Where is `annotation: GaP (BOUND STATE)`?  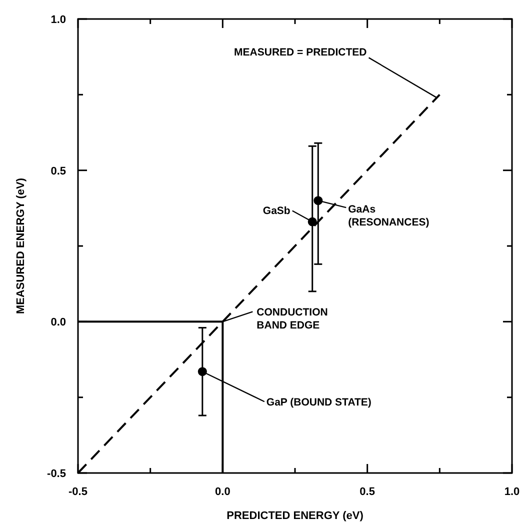
annotation: GaP (BOUND STATE) is located at coordinates (319, 402).